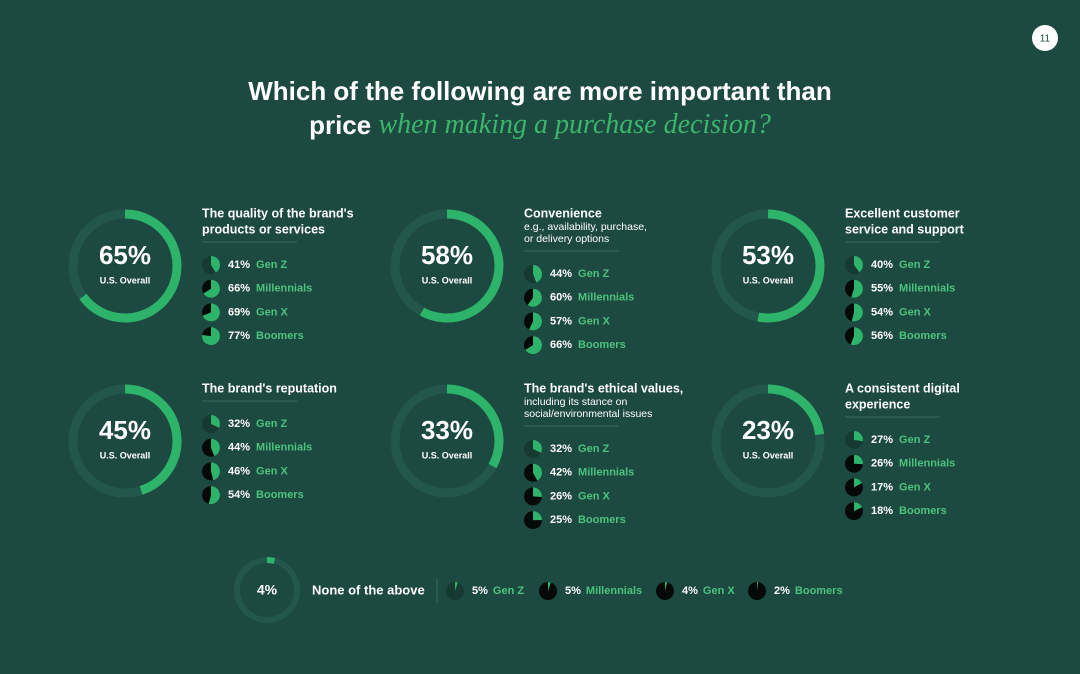 The height and width of the screenshot is (674, 1080). I want to click on item-subtitle: e.g., availability, purchase,, so click(585, 227).